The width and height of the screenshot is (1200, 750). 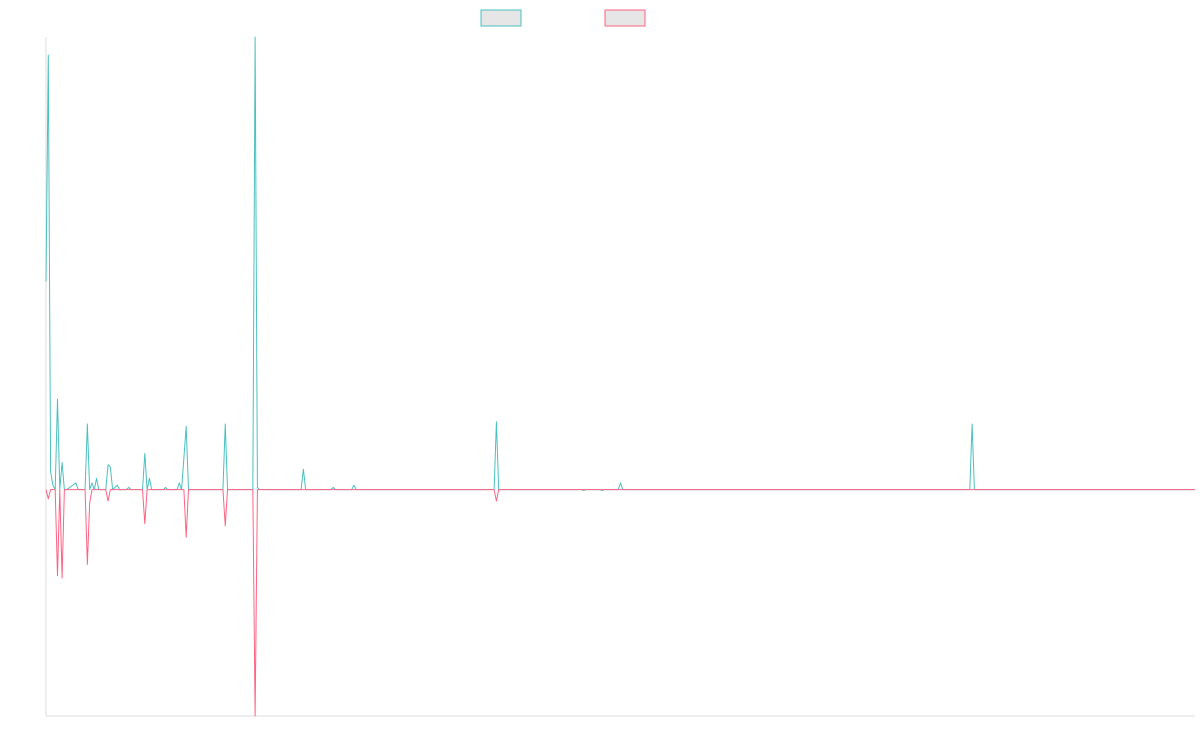 I want to click on legend, so click(x=563, y=18).